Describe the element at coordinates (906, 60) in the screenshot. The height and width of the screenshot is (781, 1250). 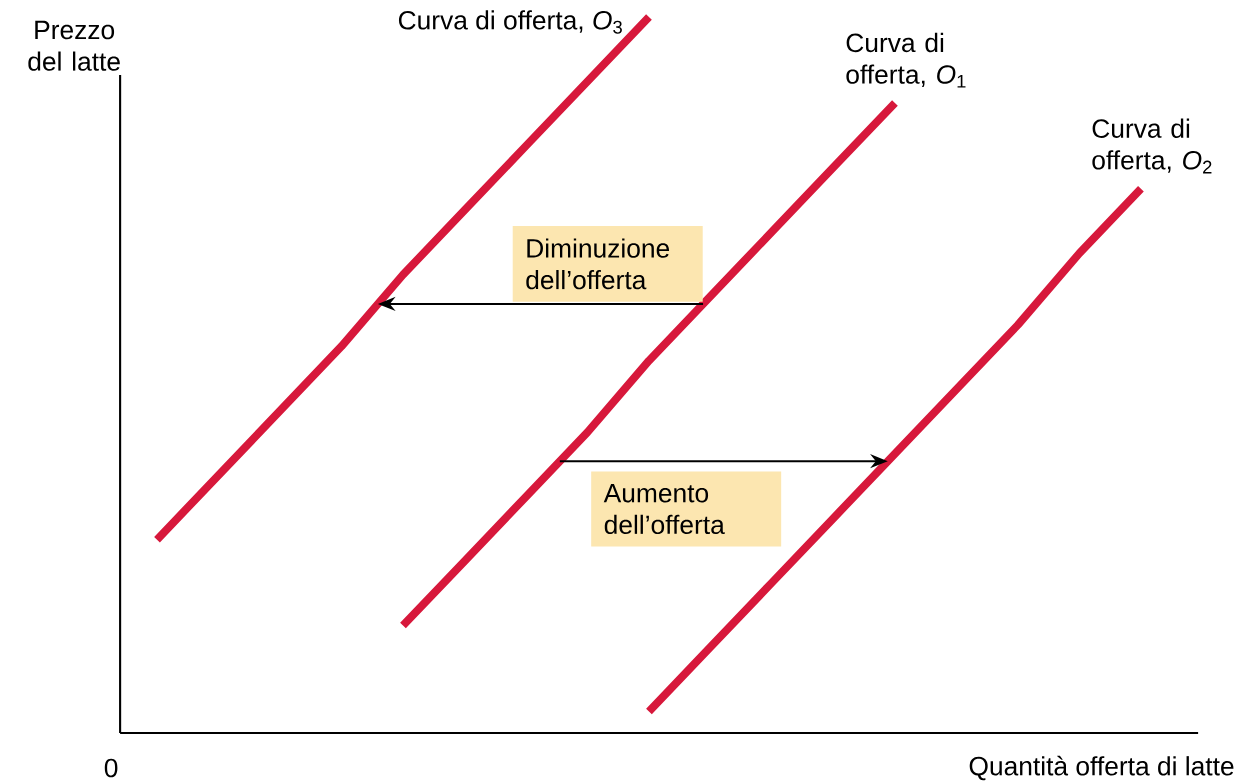
I see `series-label: Curva di offerta, O$_{1}$` at that location.